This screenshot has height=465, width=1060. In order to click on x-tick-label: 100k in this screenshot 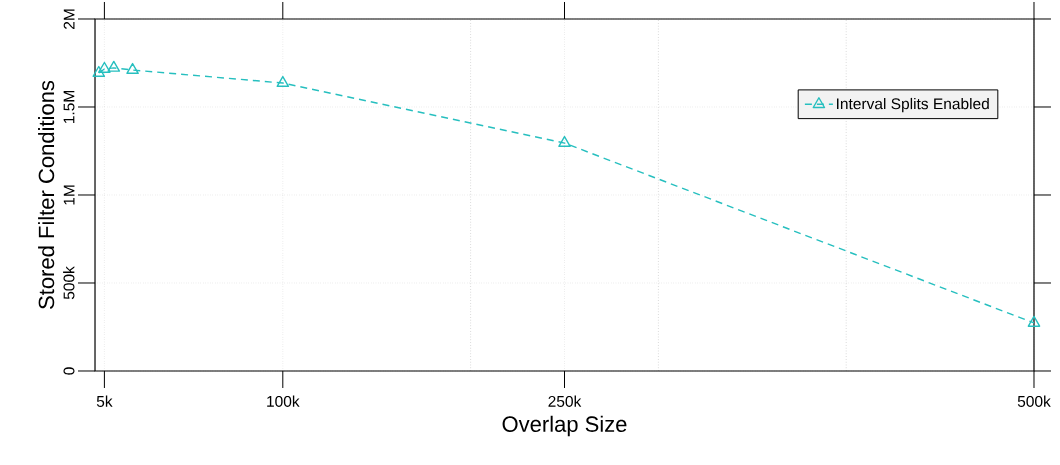, I will do `click(283, 401)`.